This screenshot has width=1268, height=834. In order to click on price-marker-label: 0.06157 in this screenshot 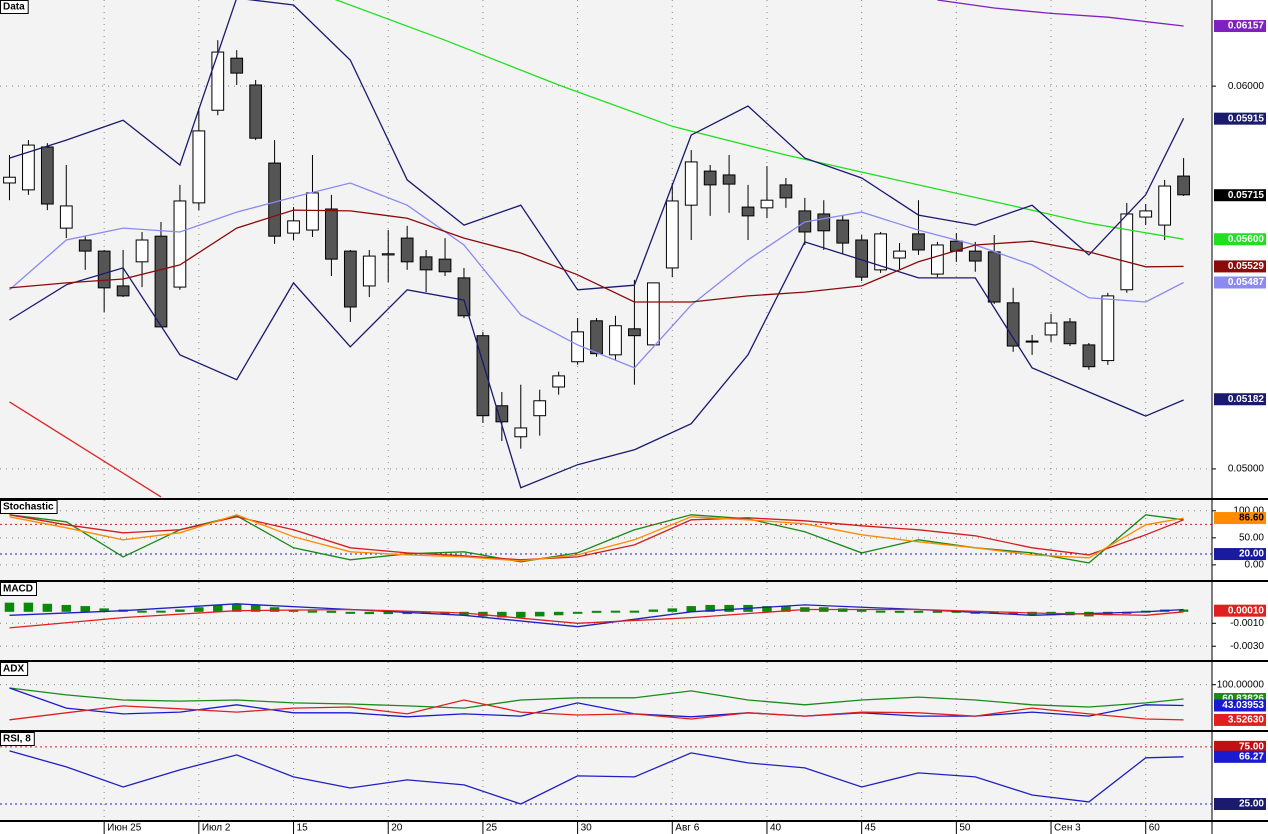, I will do `click(1246, 26)`.